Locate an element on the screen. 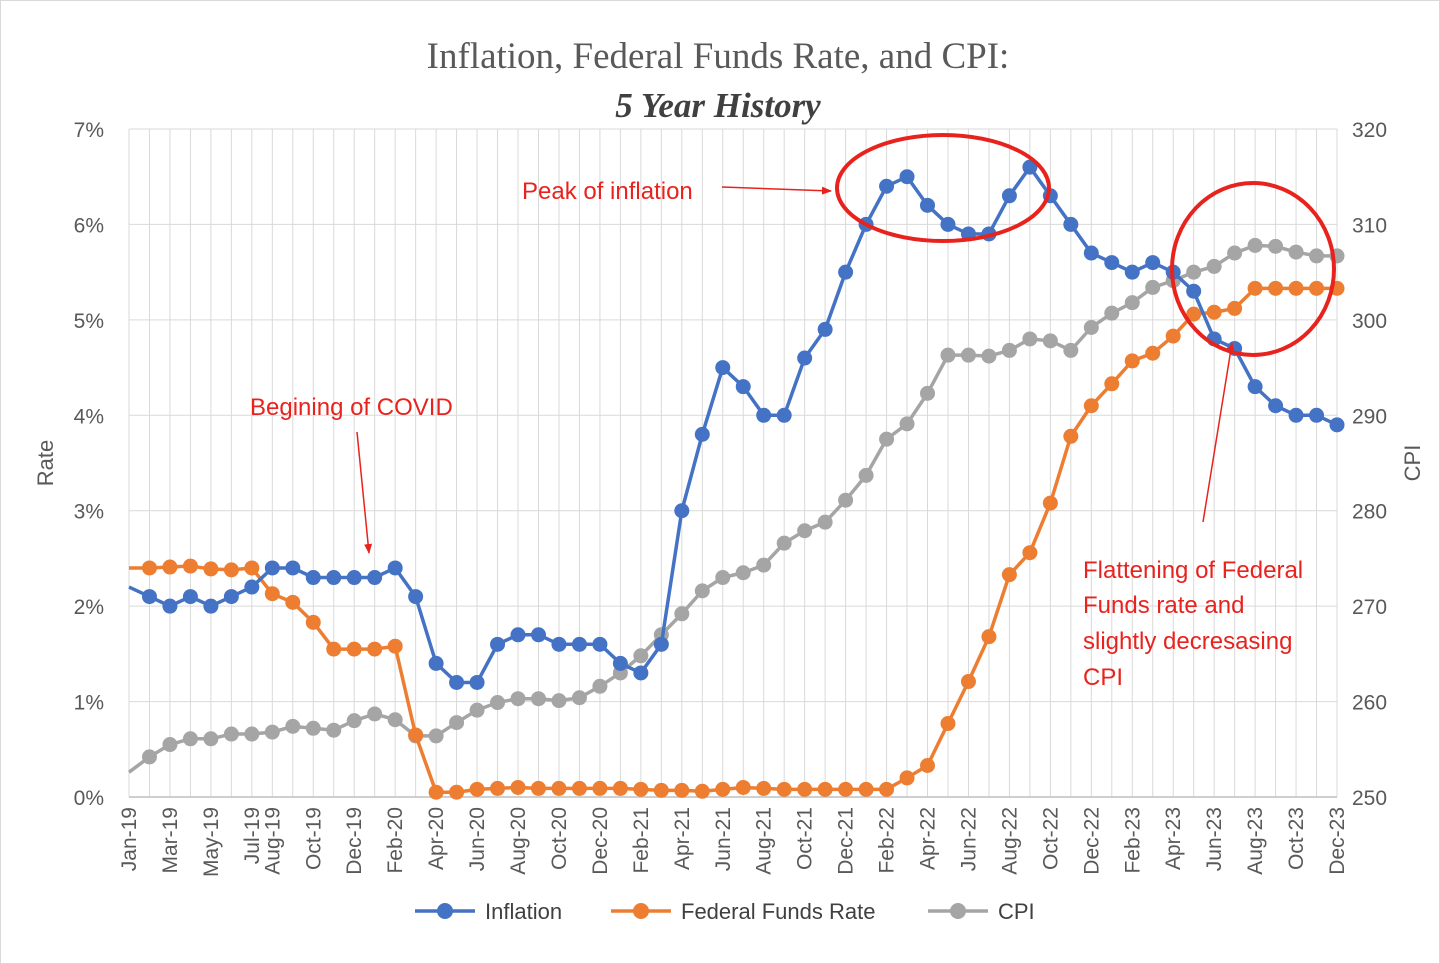  legend-label: Federal Funds Rate is located at coordinates (778, 911).